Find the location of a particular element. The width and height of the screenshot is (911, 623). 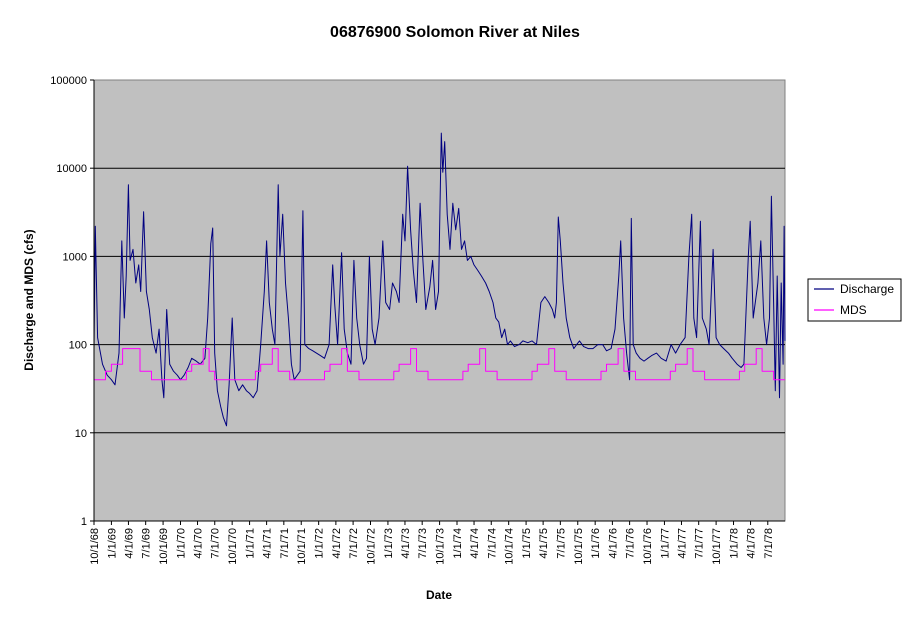

x-tick-label: 1/1/71 is located at coordinates (251, 543).